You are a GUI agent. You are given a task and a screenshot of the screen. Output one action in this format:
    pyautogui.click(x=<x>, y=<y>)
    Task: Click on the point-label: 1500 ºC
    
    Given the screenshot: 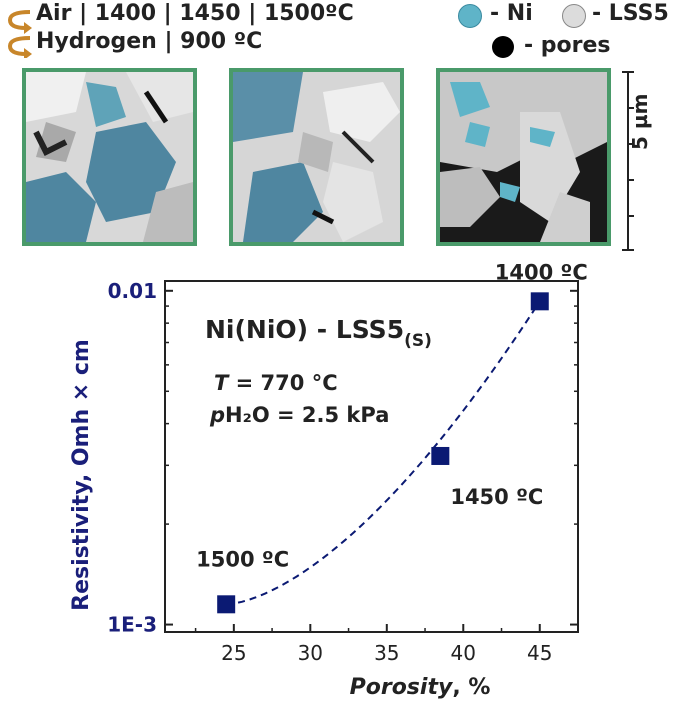 What is the action you would take?
    pyautogui.click(x=242, y=559)
    